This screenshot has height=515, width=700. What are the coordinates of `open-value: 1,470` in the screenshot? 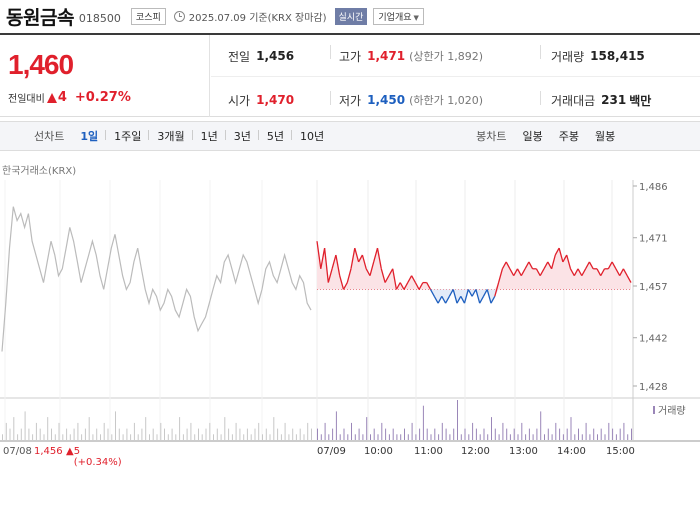 It's located at (275, 100).